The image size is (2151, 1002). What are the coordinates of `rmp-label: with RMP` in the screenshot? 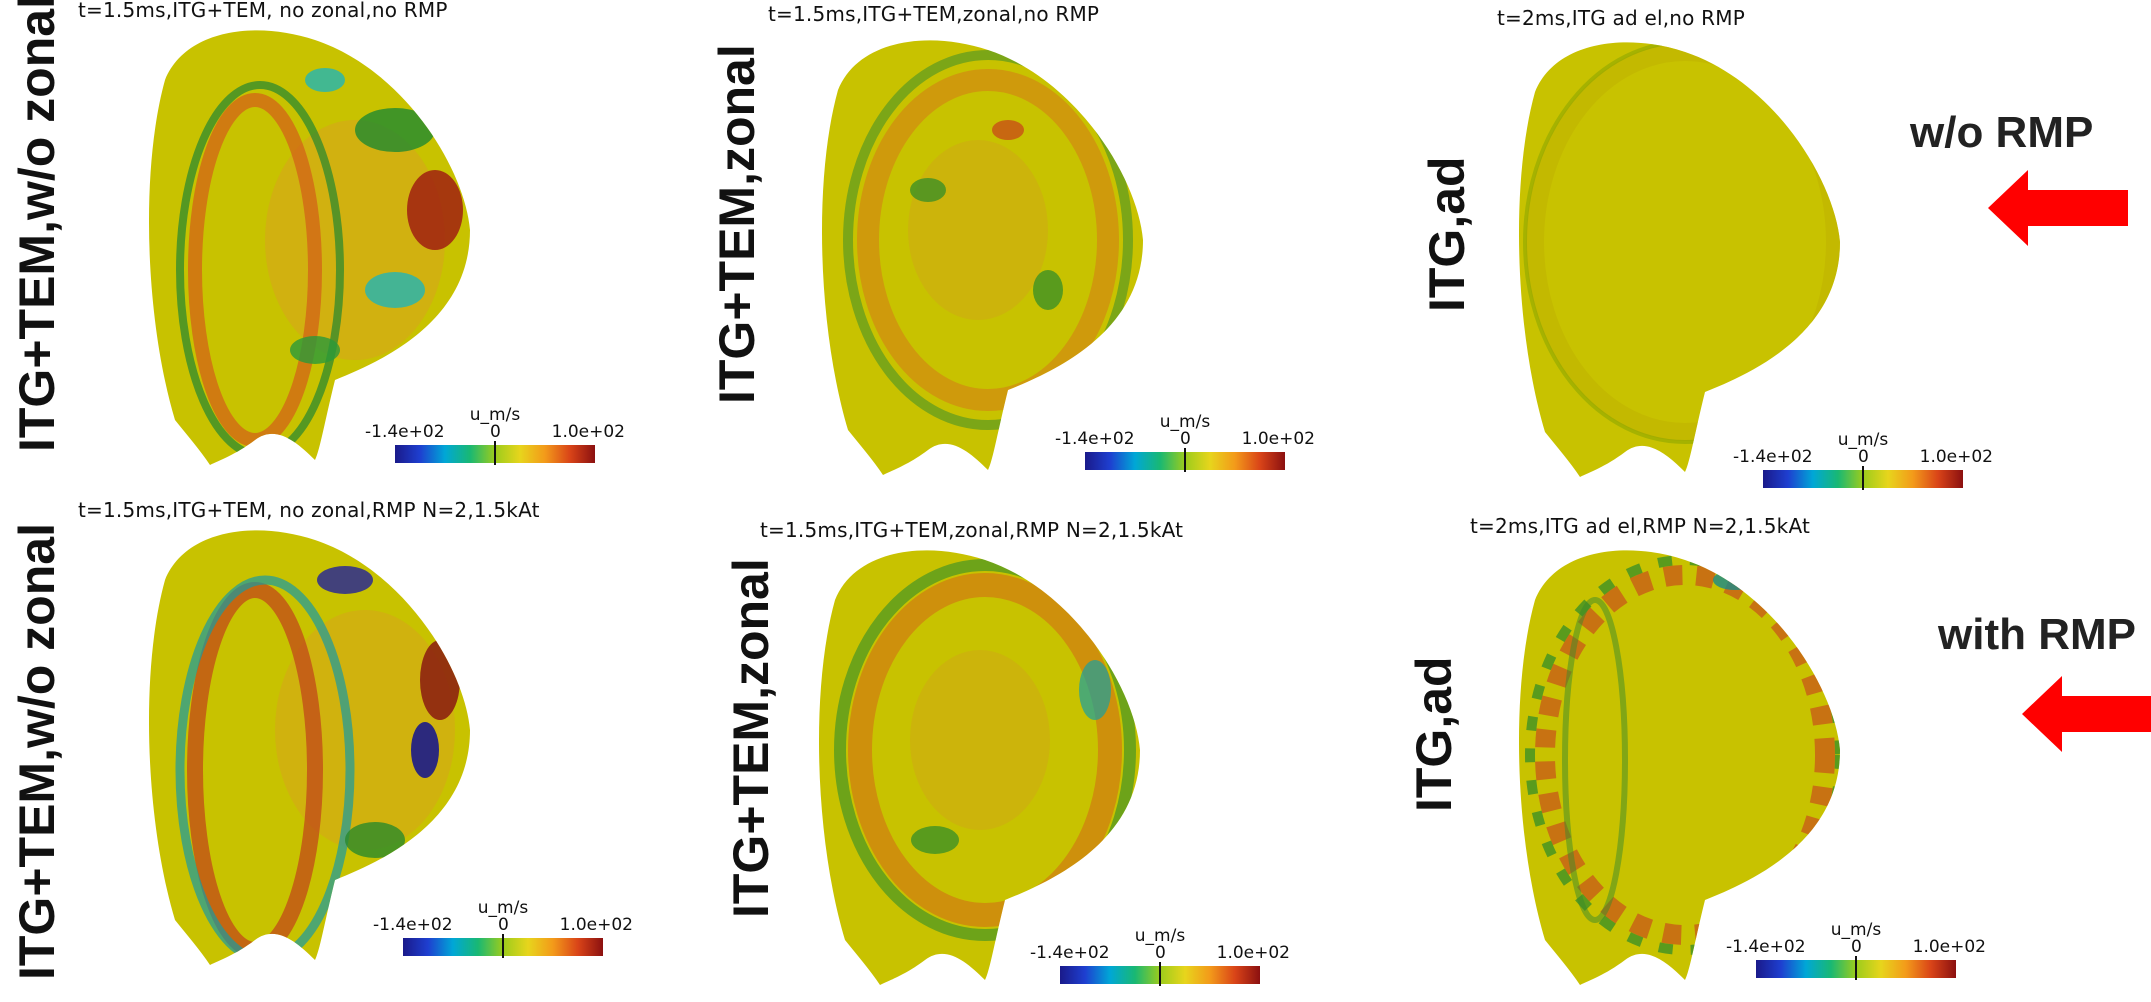 It's located at (2037, 634).